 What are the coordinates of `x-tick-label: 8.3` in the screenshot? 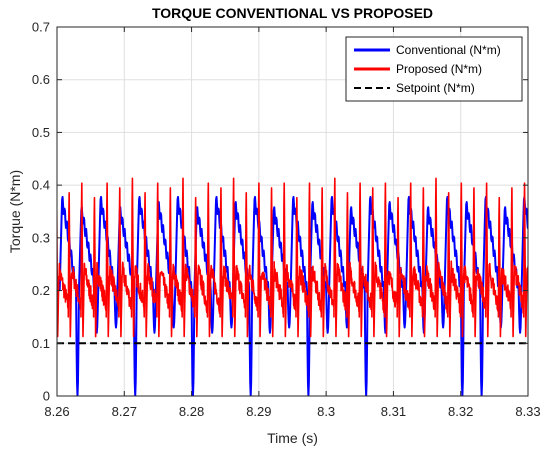 It's located at (326, 411).